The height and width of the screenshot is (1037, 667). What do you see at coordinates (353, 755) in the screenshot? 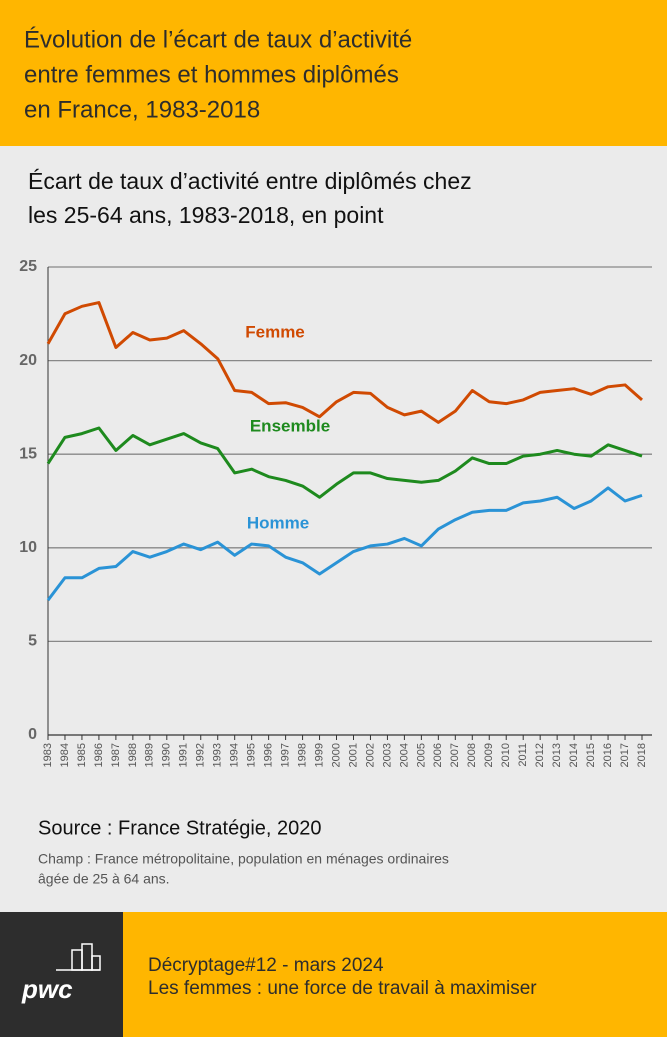
I see `x-tick-label: 2001` at bounding box center [353, 755].